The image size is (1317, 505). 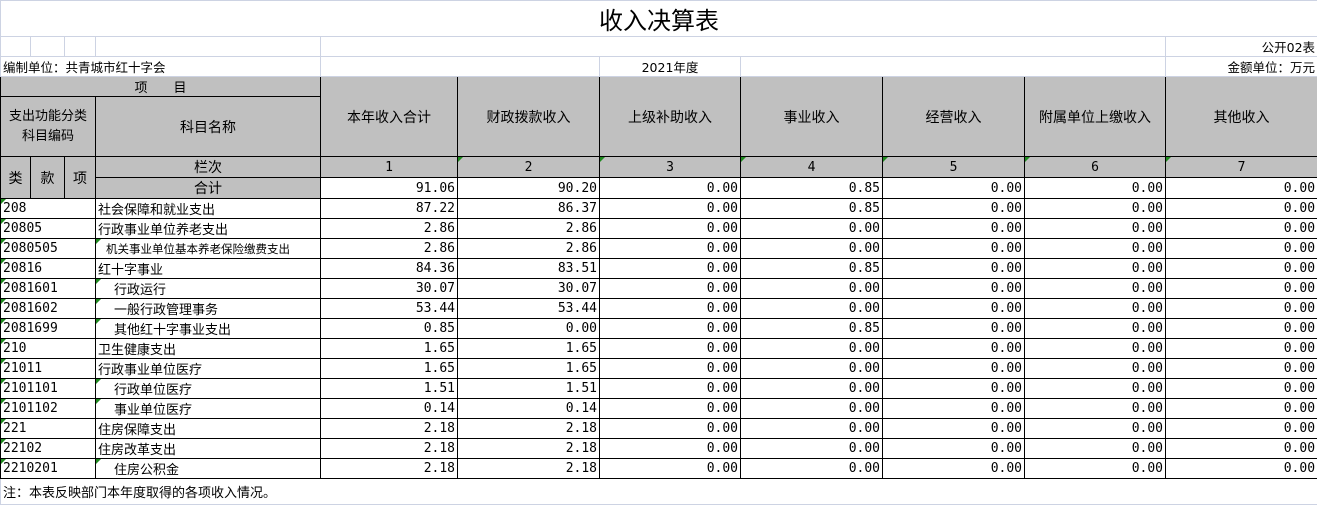 What do you see at coordinates (208, 229) in the screenshot?
I see `subject-name: 行政事业单位养老支出` at bounding box center [208, 229].